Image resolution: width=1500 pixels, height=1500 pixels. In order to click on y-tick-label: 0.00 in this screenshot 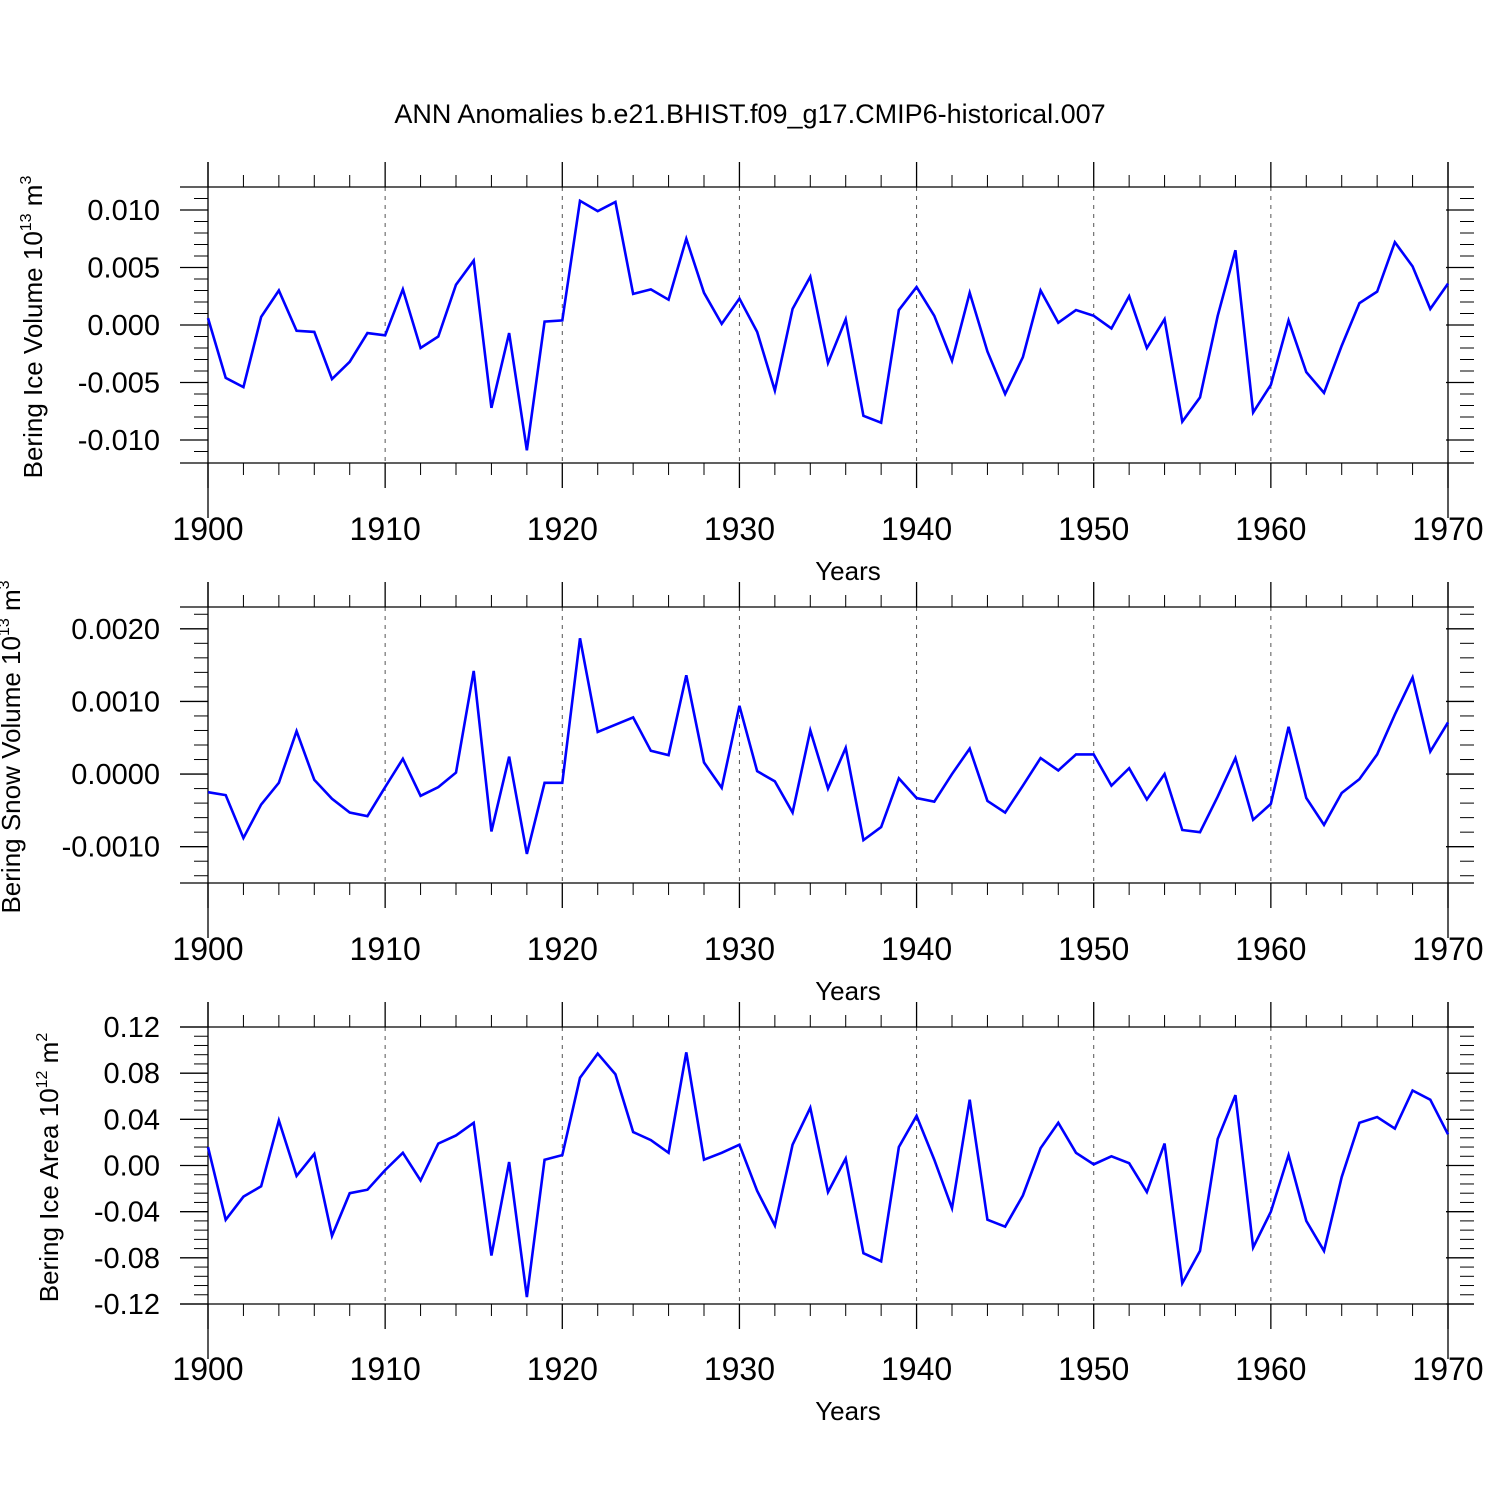, I will do `click(132, 1167)`.